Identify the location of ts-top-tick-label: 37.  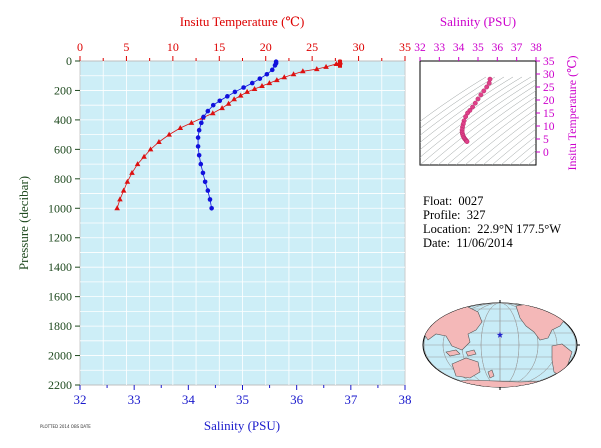
(517, 48).